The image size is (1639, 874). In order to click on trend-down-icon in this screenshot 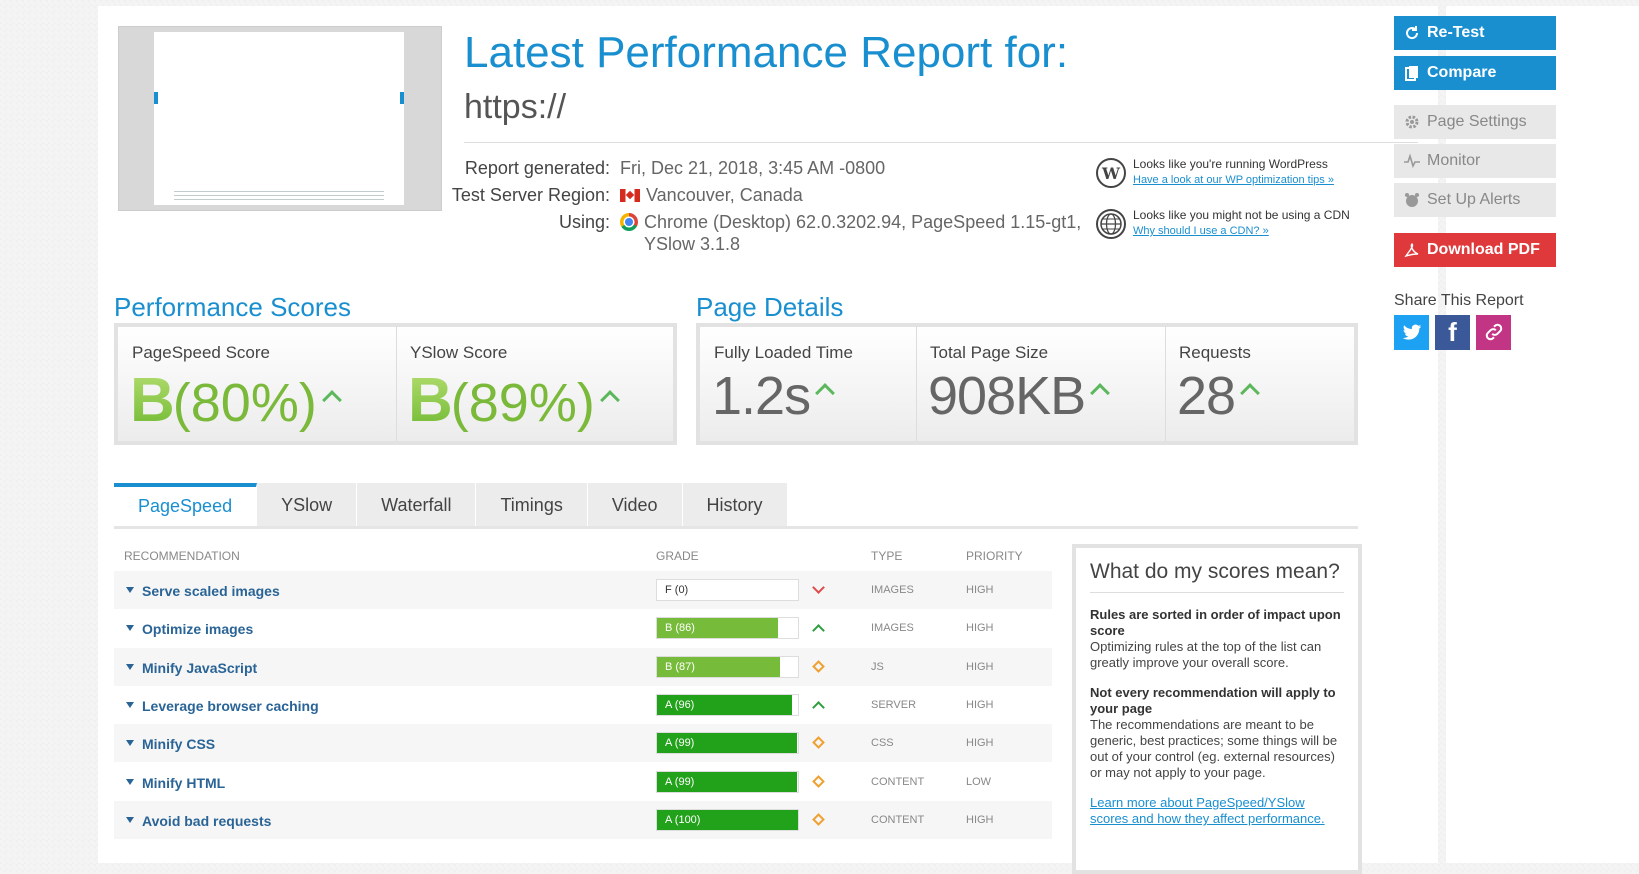, I will do `click(819, 590)`.